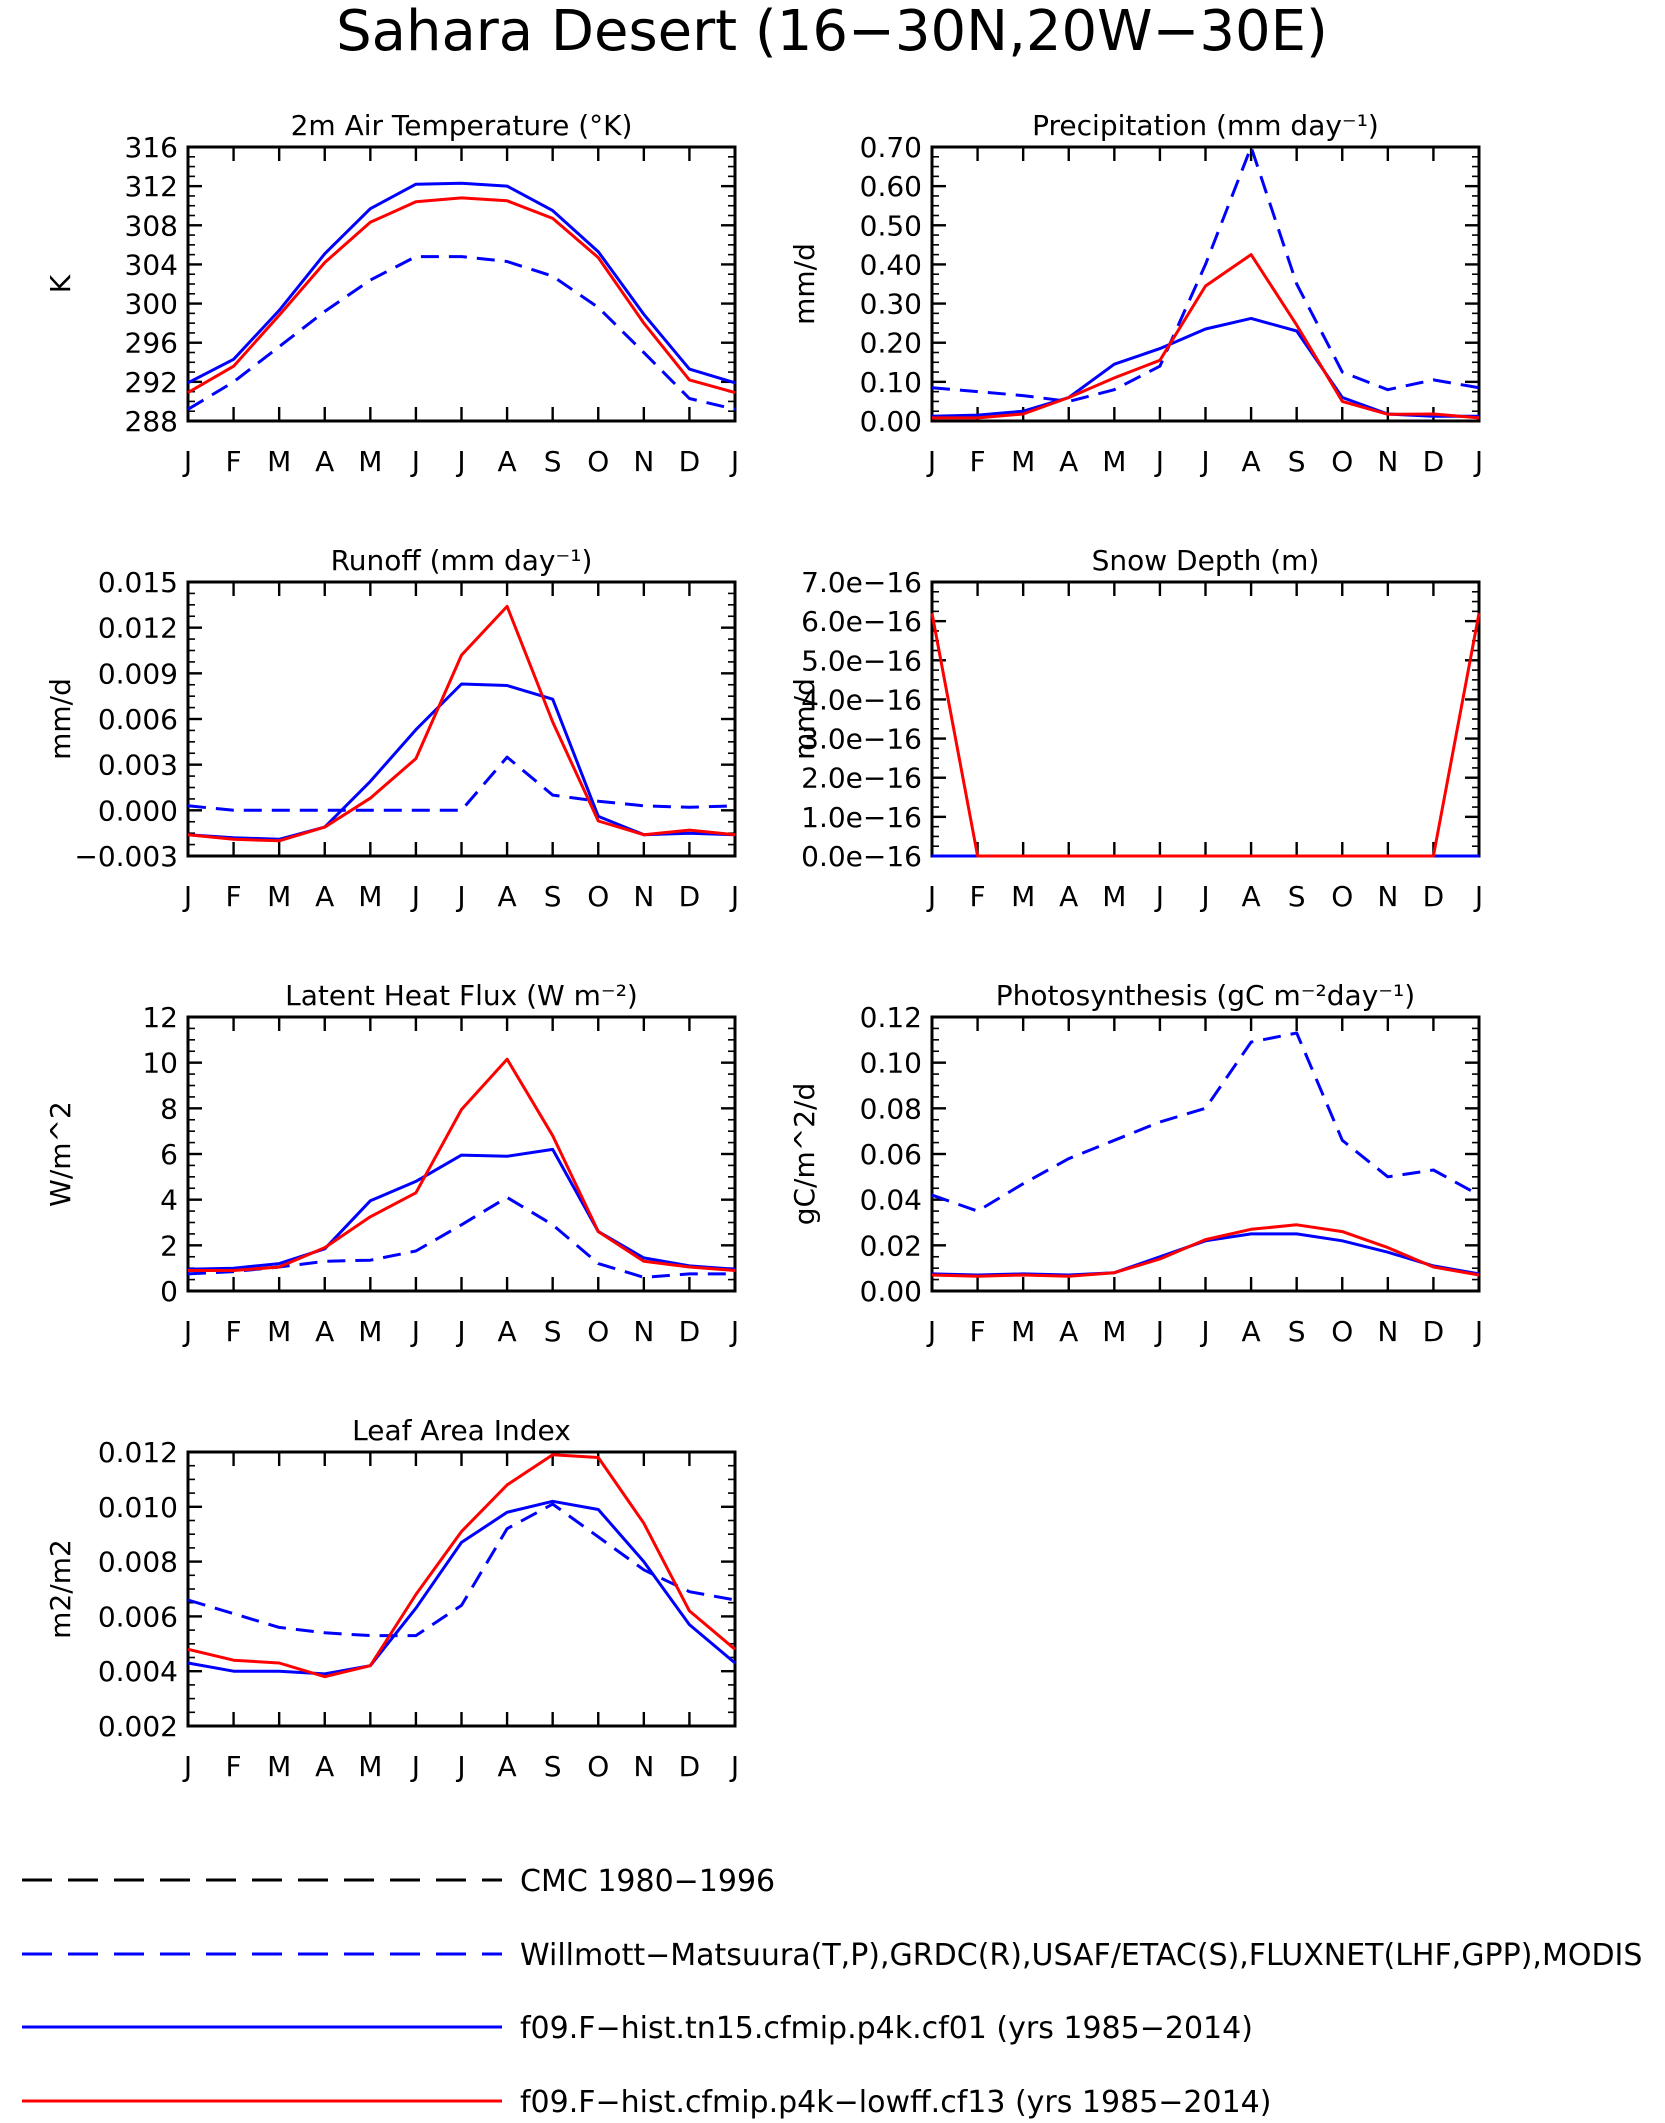 Image resolution: width=1665 pixels, height=2123 pixels. Describe the element at coordinates (169, 1108) in the screenshot. I see `y-tick-label: 8` at that location.